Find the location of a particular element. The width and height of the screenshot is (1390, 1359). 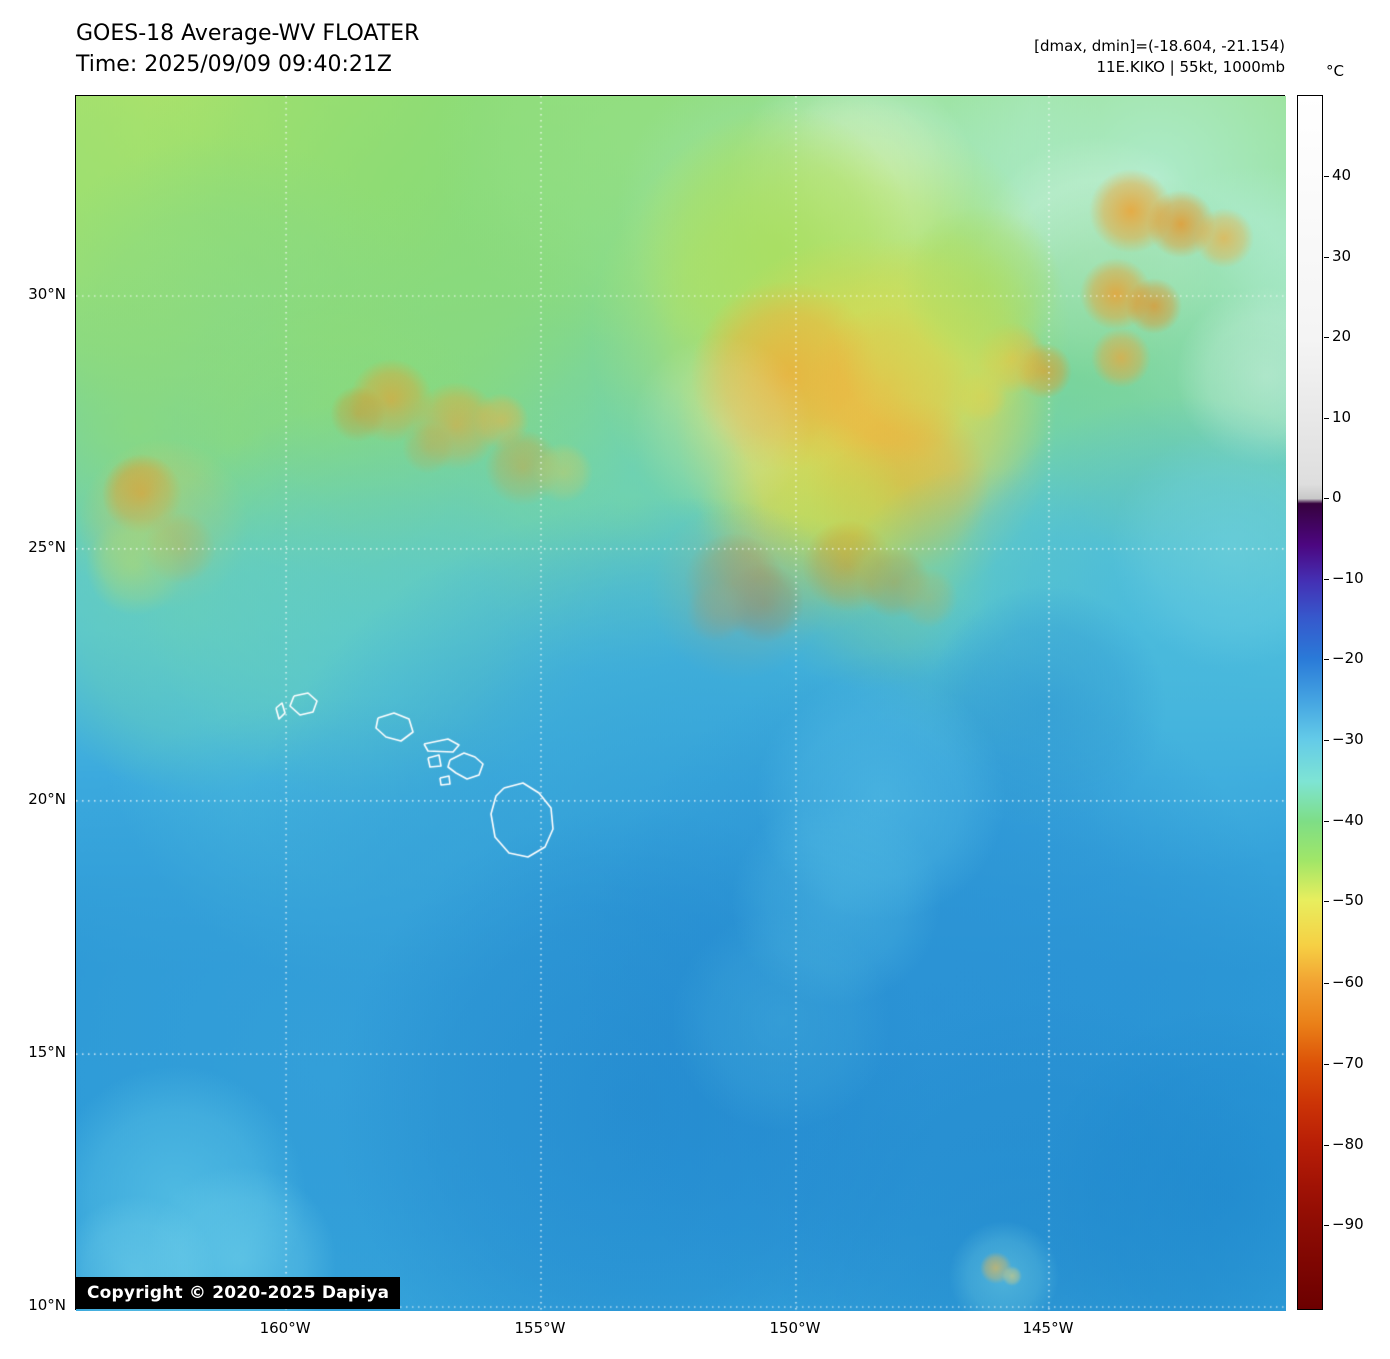

longitude-tick-label: 155°W is located at coordinates (540, 1328).